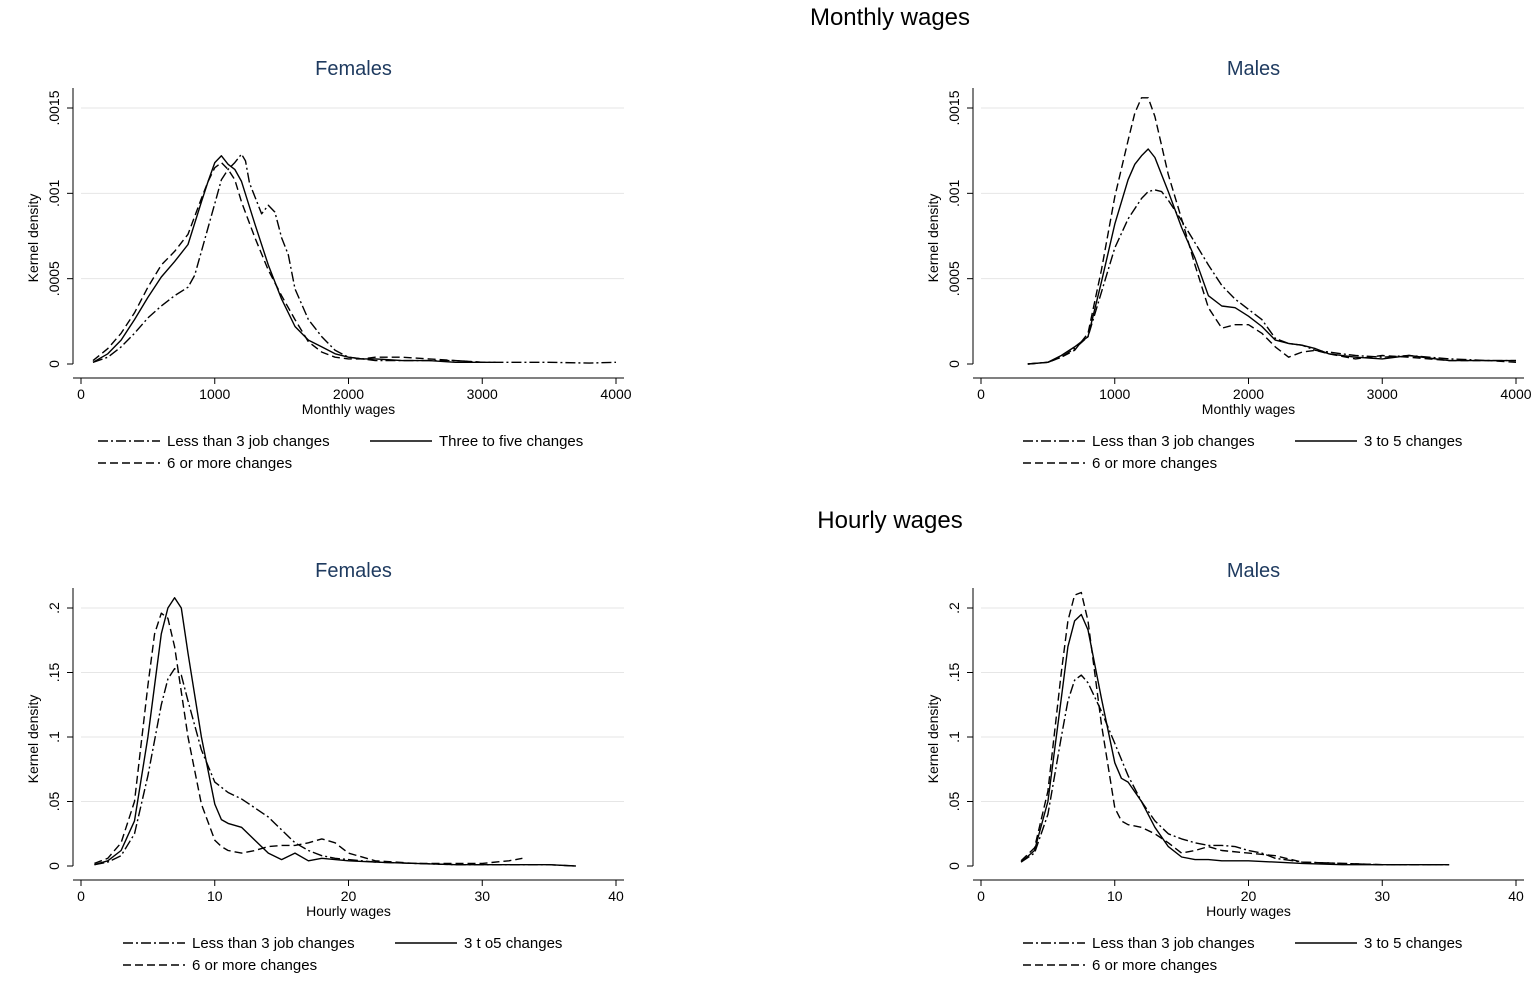  What do you see at coordinates (890, 520) in the screenshot?
I see `section-title-hourly: Hourly wages` at bounding box center [890, 520].